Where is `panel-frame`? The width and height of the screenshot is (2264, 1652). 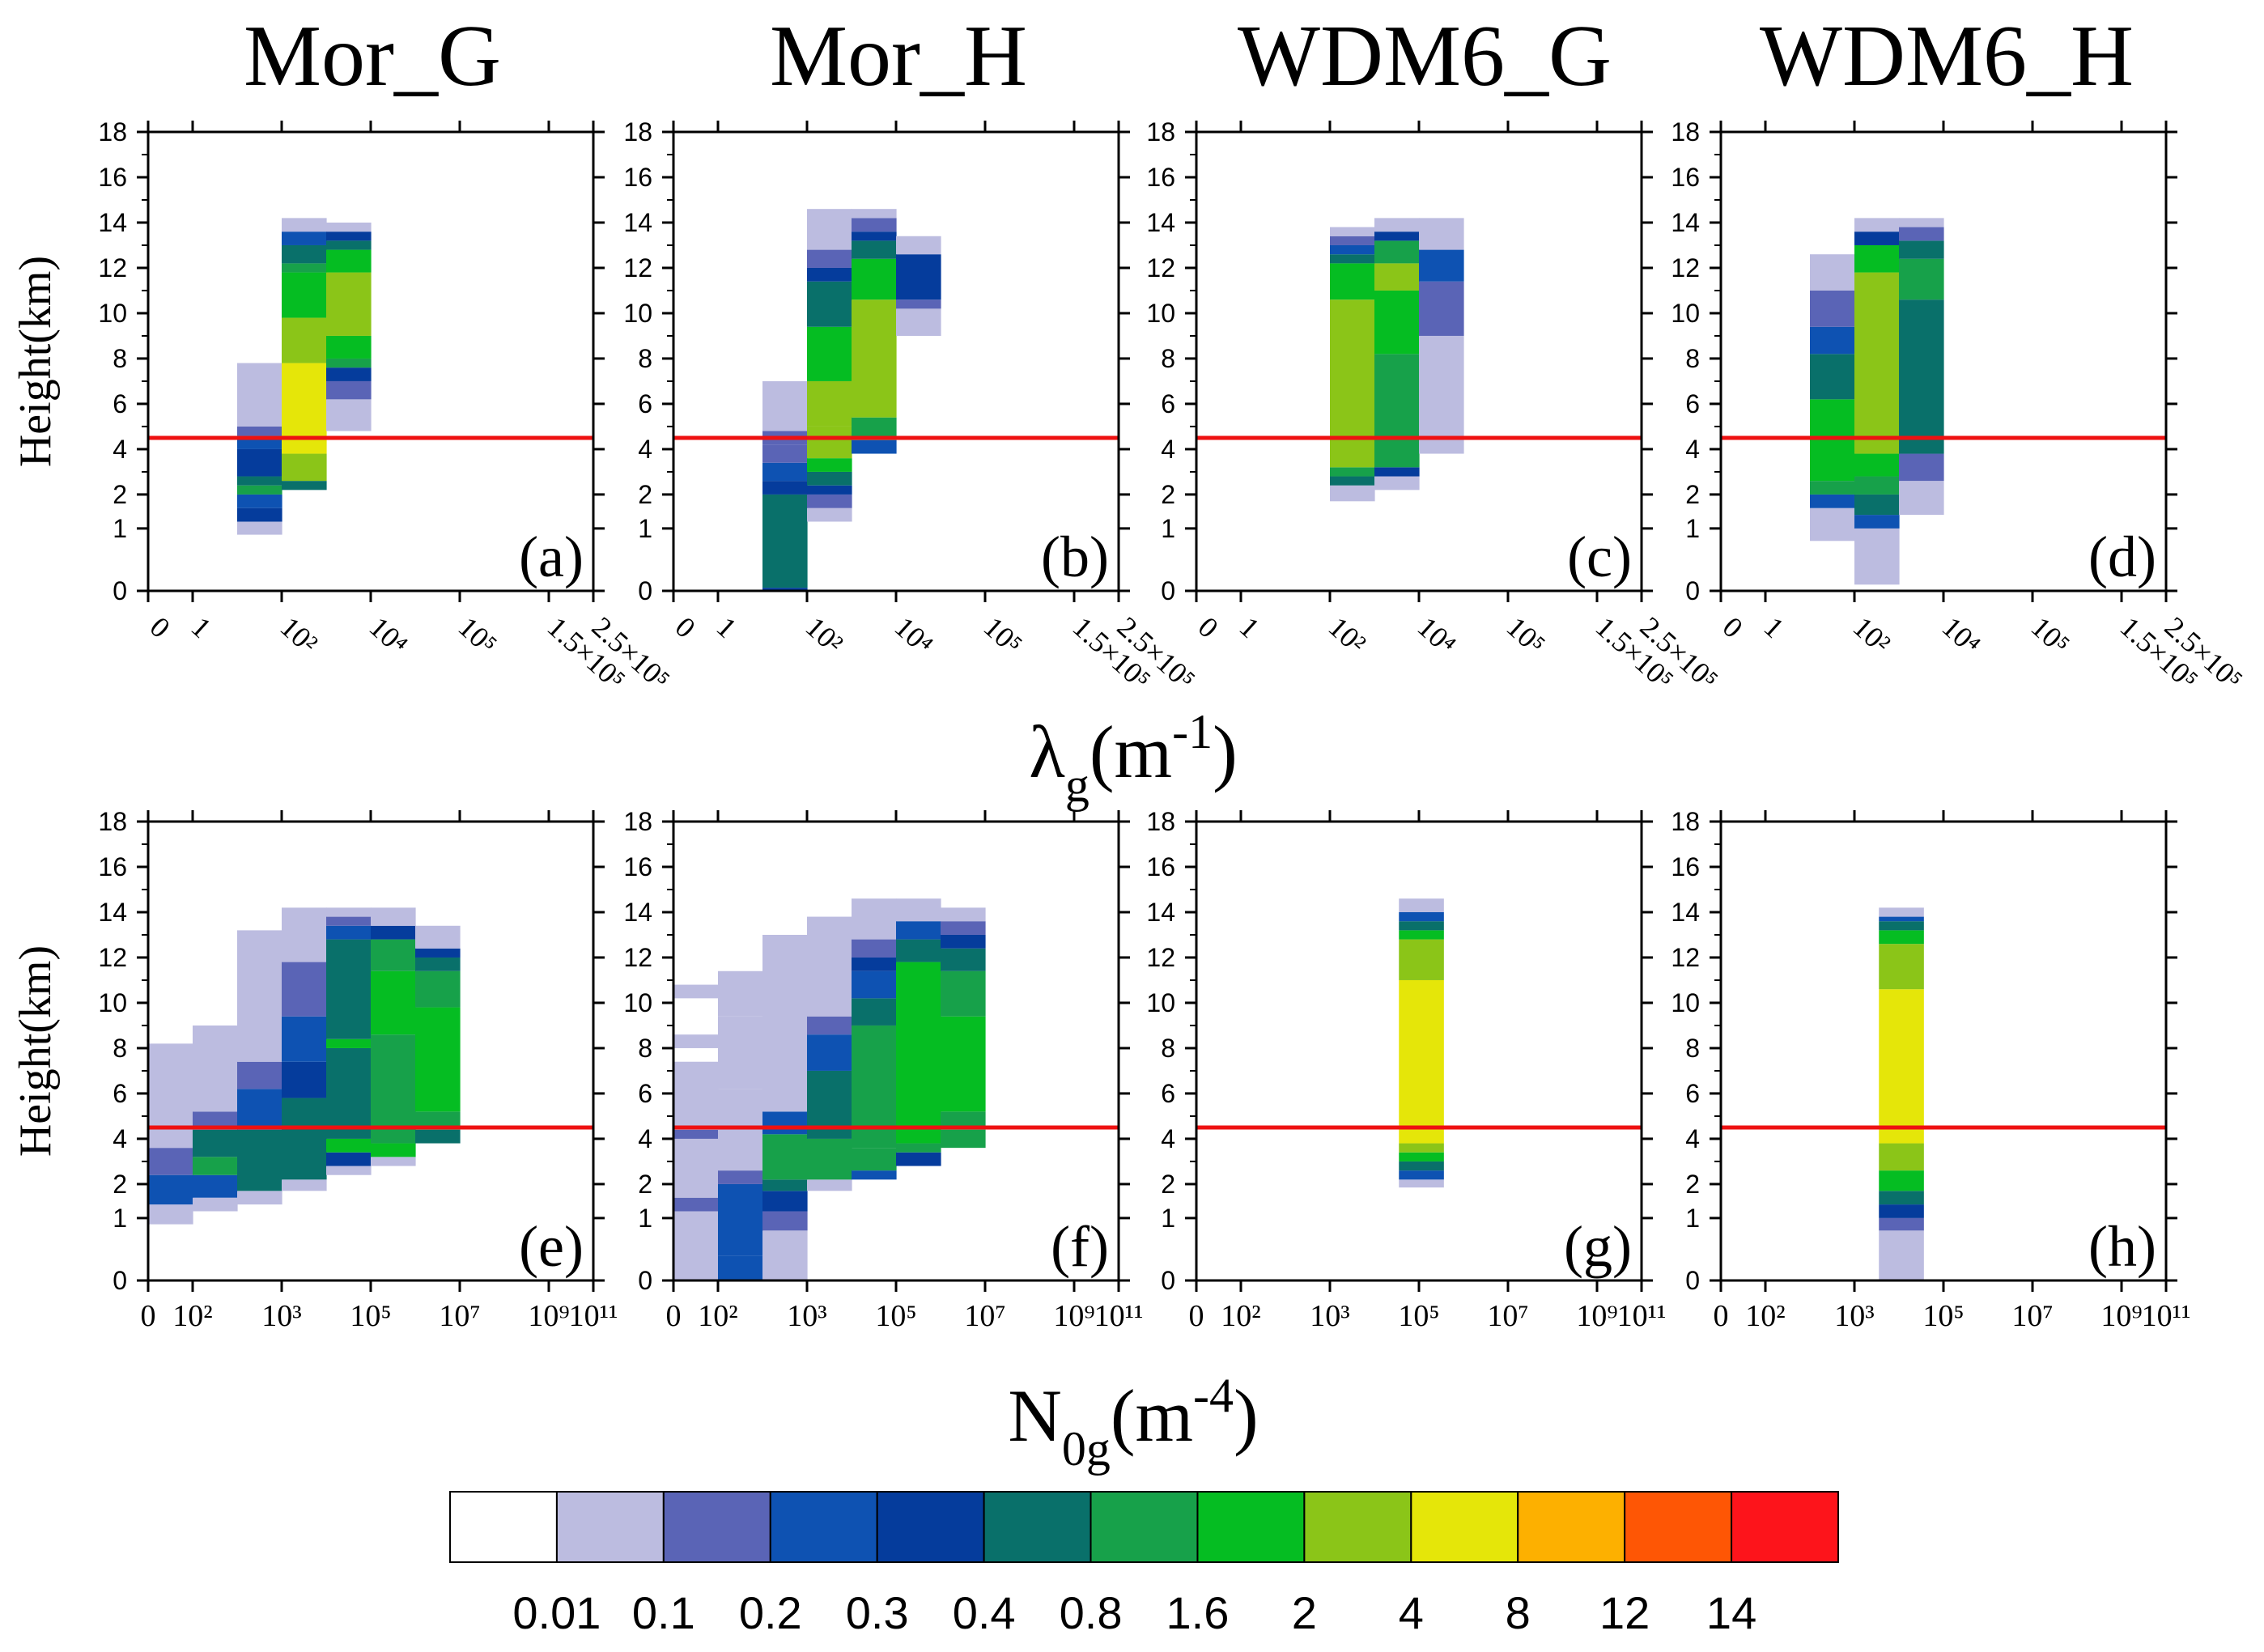 panel-frame is located at coordinates (1943, 1051).